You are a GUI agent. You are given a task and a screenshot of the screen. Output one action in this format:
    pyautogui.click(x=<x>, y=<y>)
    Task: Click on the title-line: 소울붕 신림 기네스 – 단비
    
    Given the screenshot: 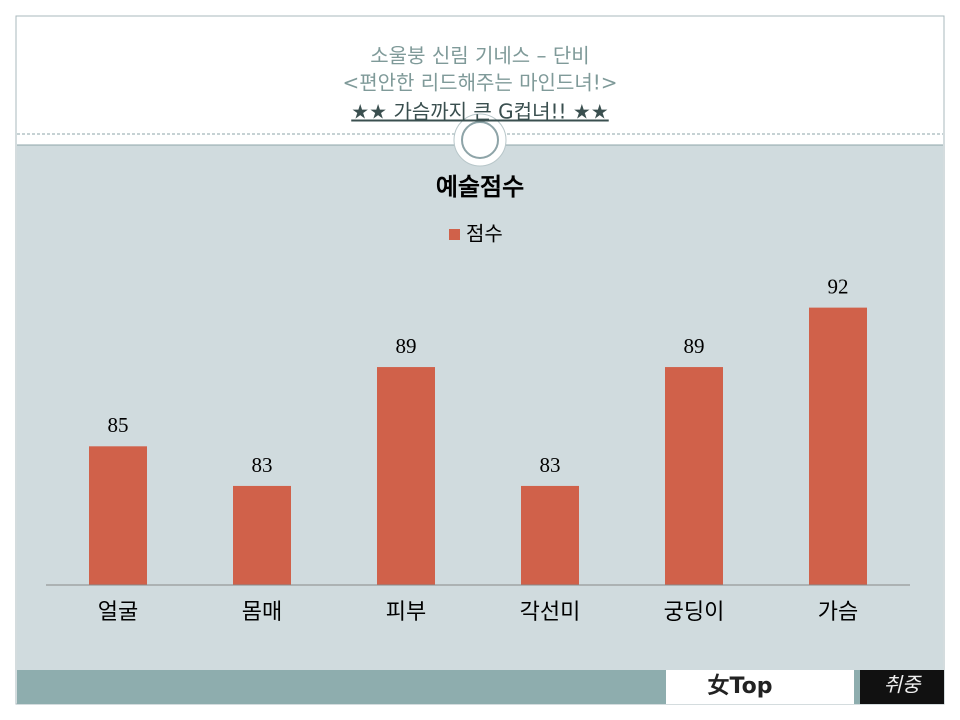 What is the action you would take?
    pyautogui.click(x=479, y=56)
    